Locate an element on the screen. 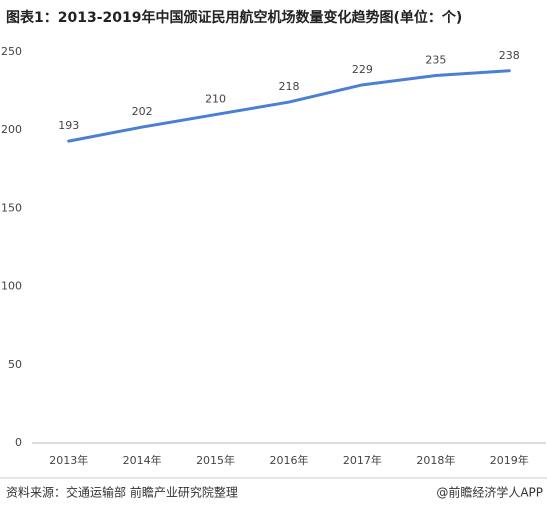 The image size is (547, 512). y-tick-label: 0 is located at coordinates (18, 442).